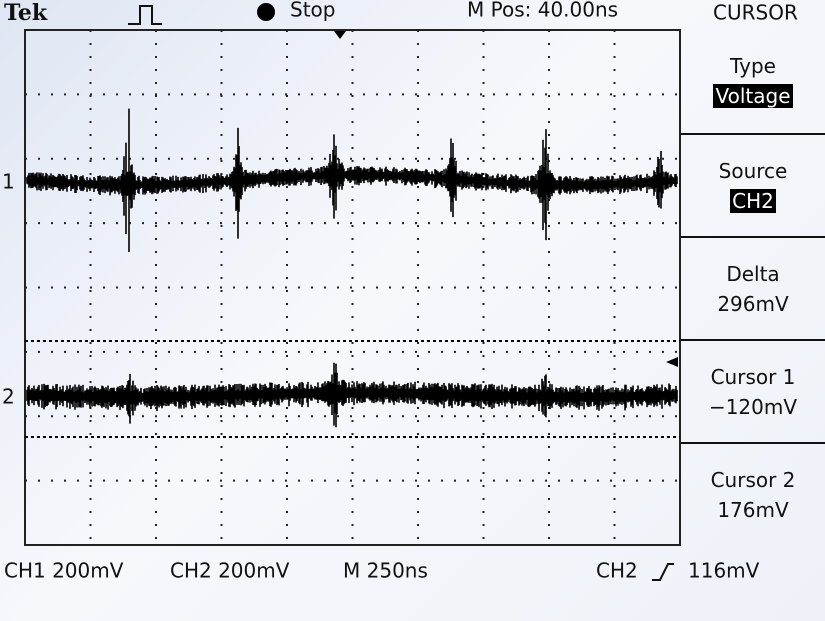  I want to click on menu-item: Cursor 2 176mV, so click(753, 492).